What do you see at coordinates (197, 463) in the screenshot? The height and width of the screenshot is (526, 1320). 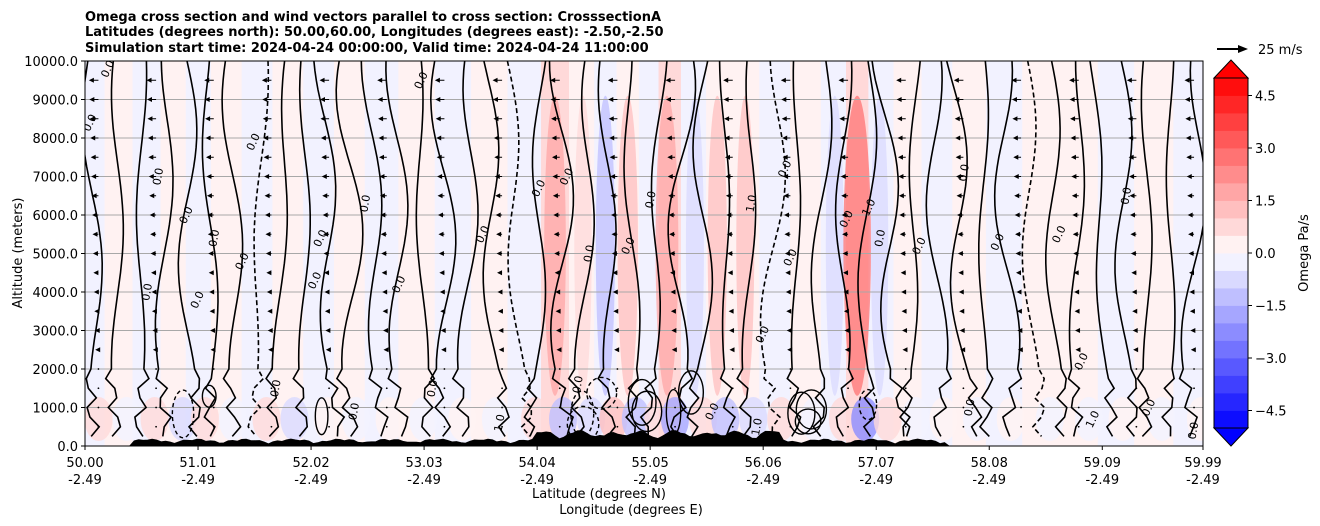 I see `x-tick-label-lat: 51.01` at bounding box center [197, 463].